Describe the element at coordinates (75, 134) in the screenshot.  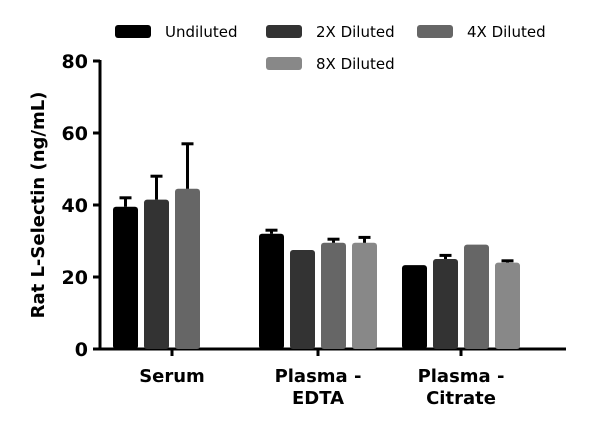
I see `y-tick-label: 60` at that location.